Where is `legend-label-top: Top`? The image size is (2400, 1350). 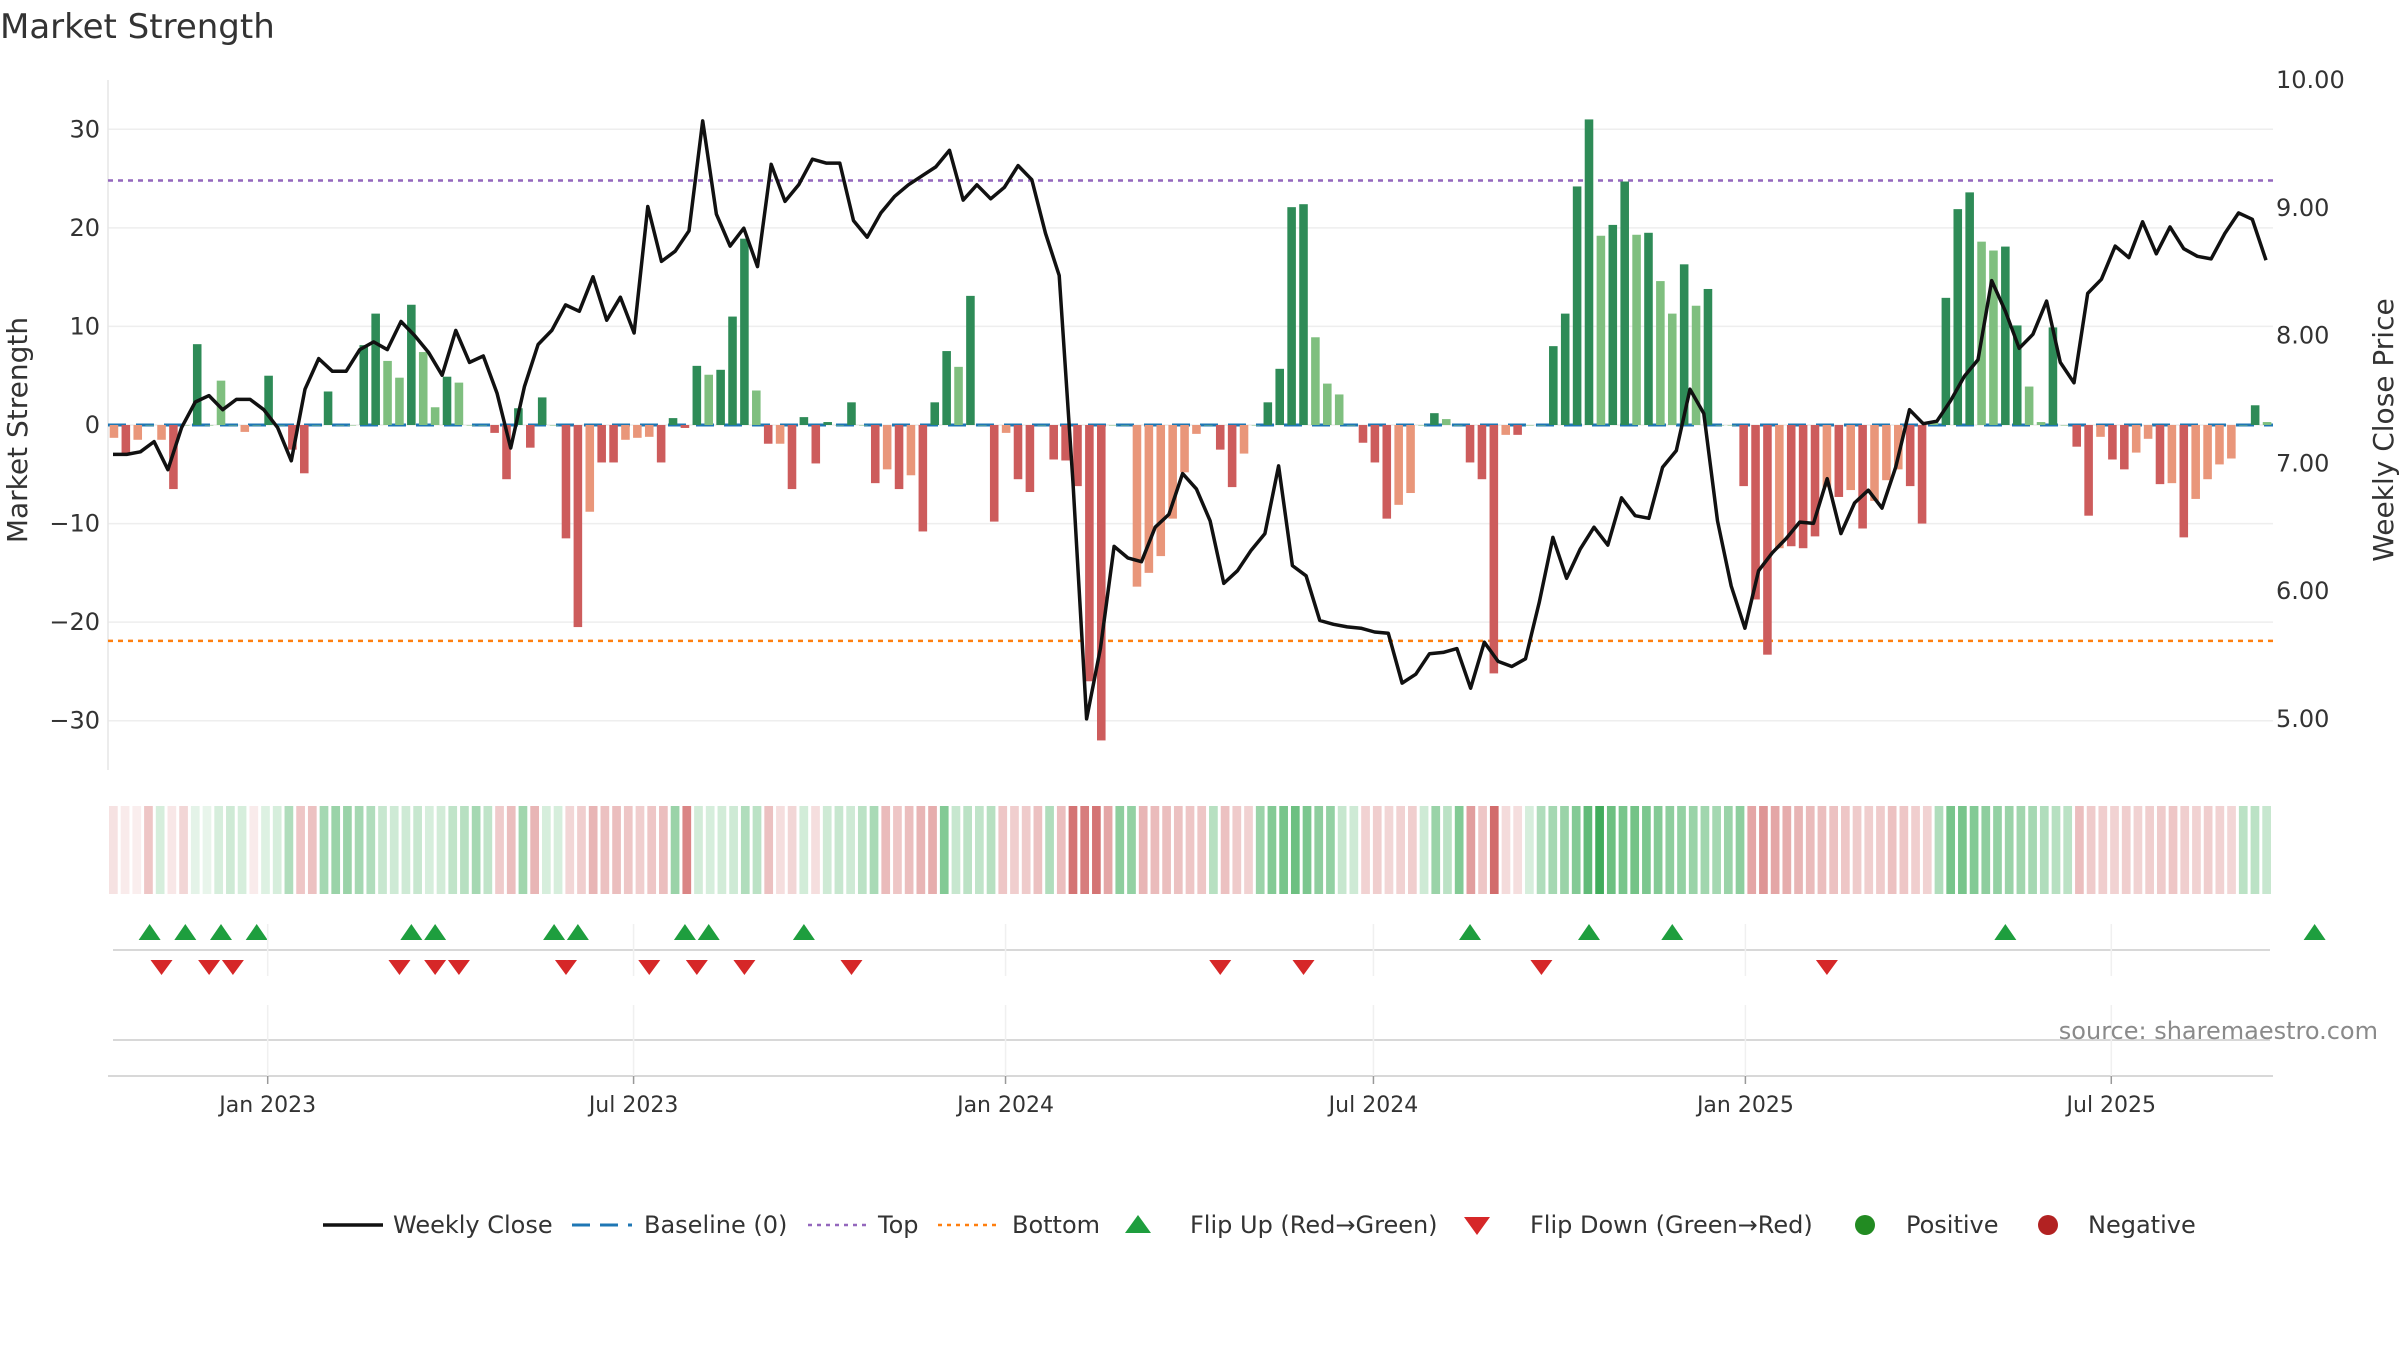 legend-label-top: Top is located at coordinates (898, 1225).